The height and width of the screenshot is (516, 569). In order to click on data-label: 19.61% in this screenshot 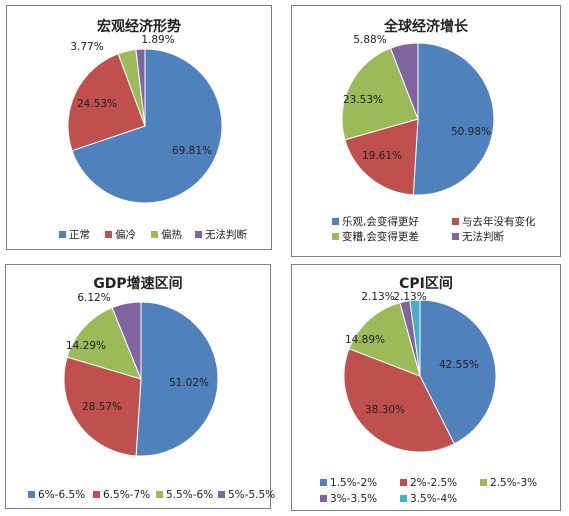, I will do `click(382, 156)`.